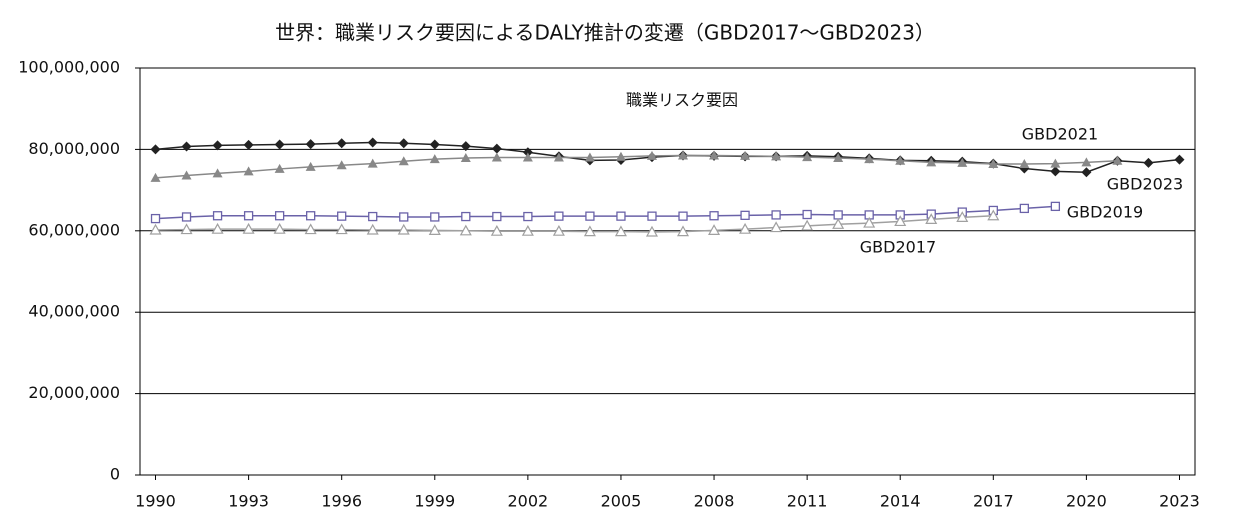 This screenshot has width=1237, height=520. What do you see at coordinates (898, 247) in the screenshot?
I see `series-label: GBD2017` at bounding box center [898, 247].